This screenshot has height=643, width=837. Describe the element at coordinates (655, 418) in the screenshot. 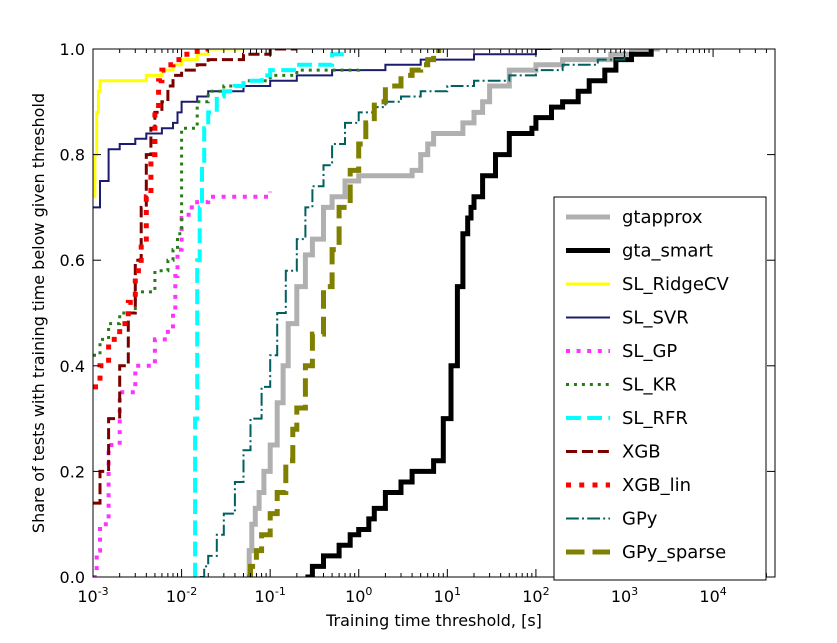

I see `legend-label: SL_RFR` at that location.